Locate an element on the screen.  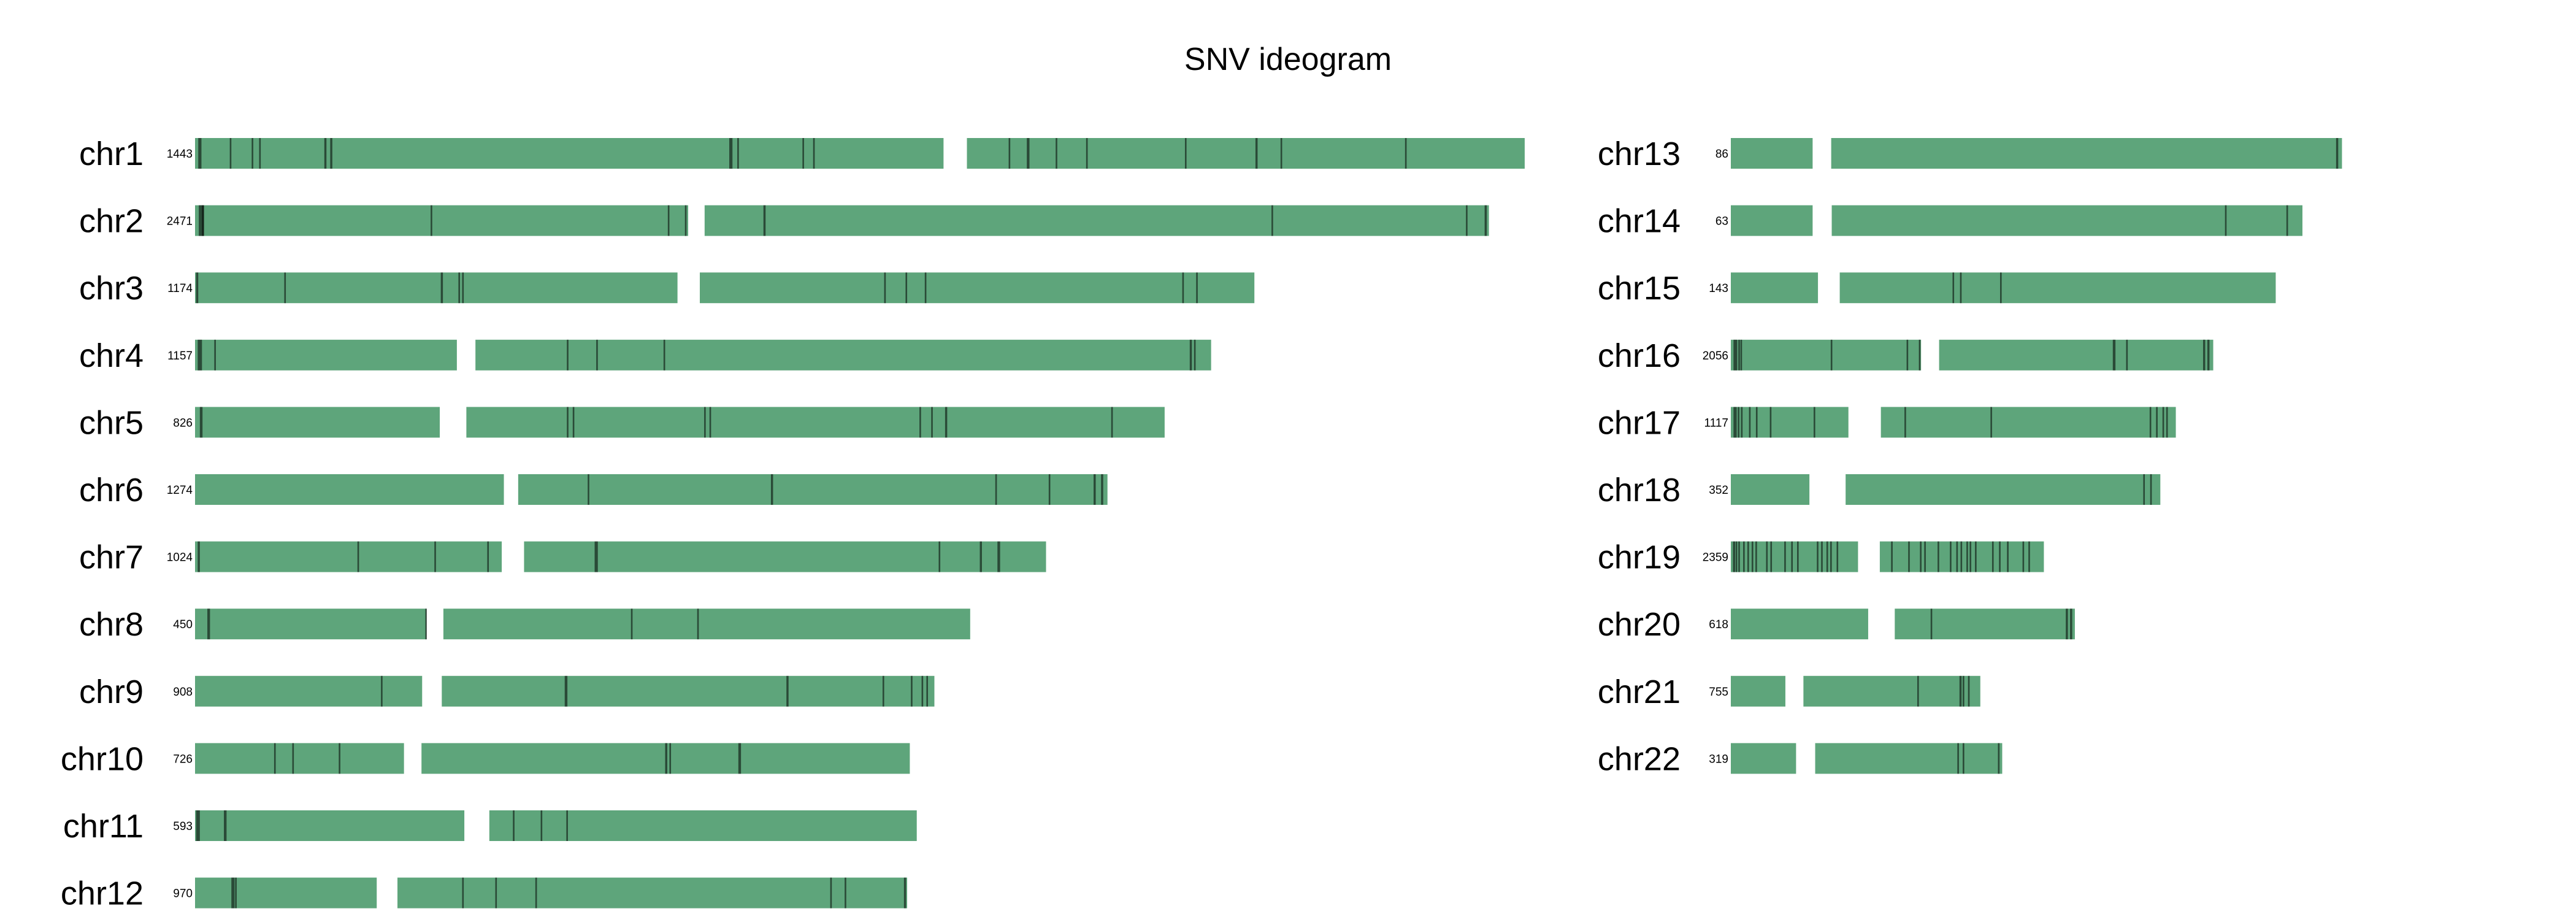
chromosome-chr9: chr9 908 is located at coordinates (507, 692).